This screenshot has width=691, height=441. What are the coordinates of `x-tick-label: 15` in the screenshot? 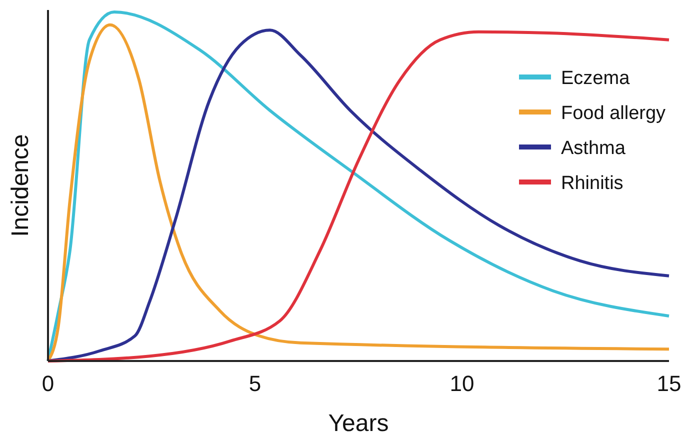 It's located at (669, 383).